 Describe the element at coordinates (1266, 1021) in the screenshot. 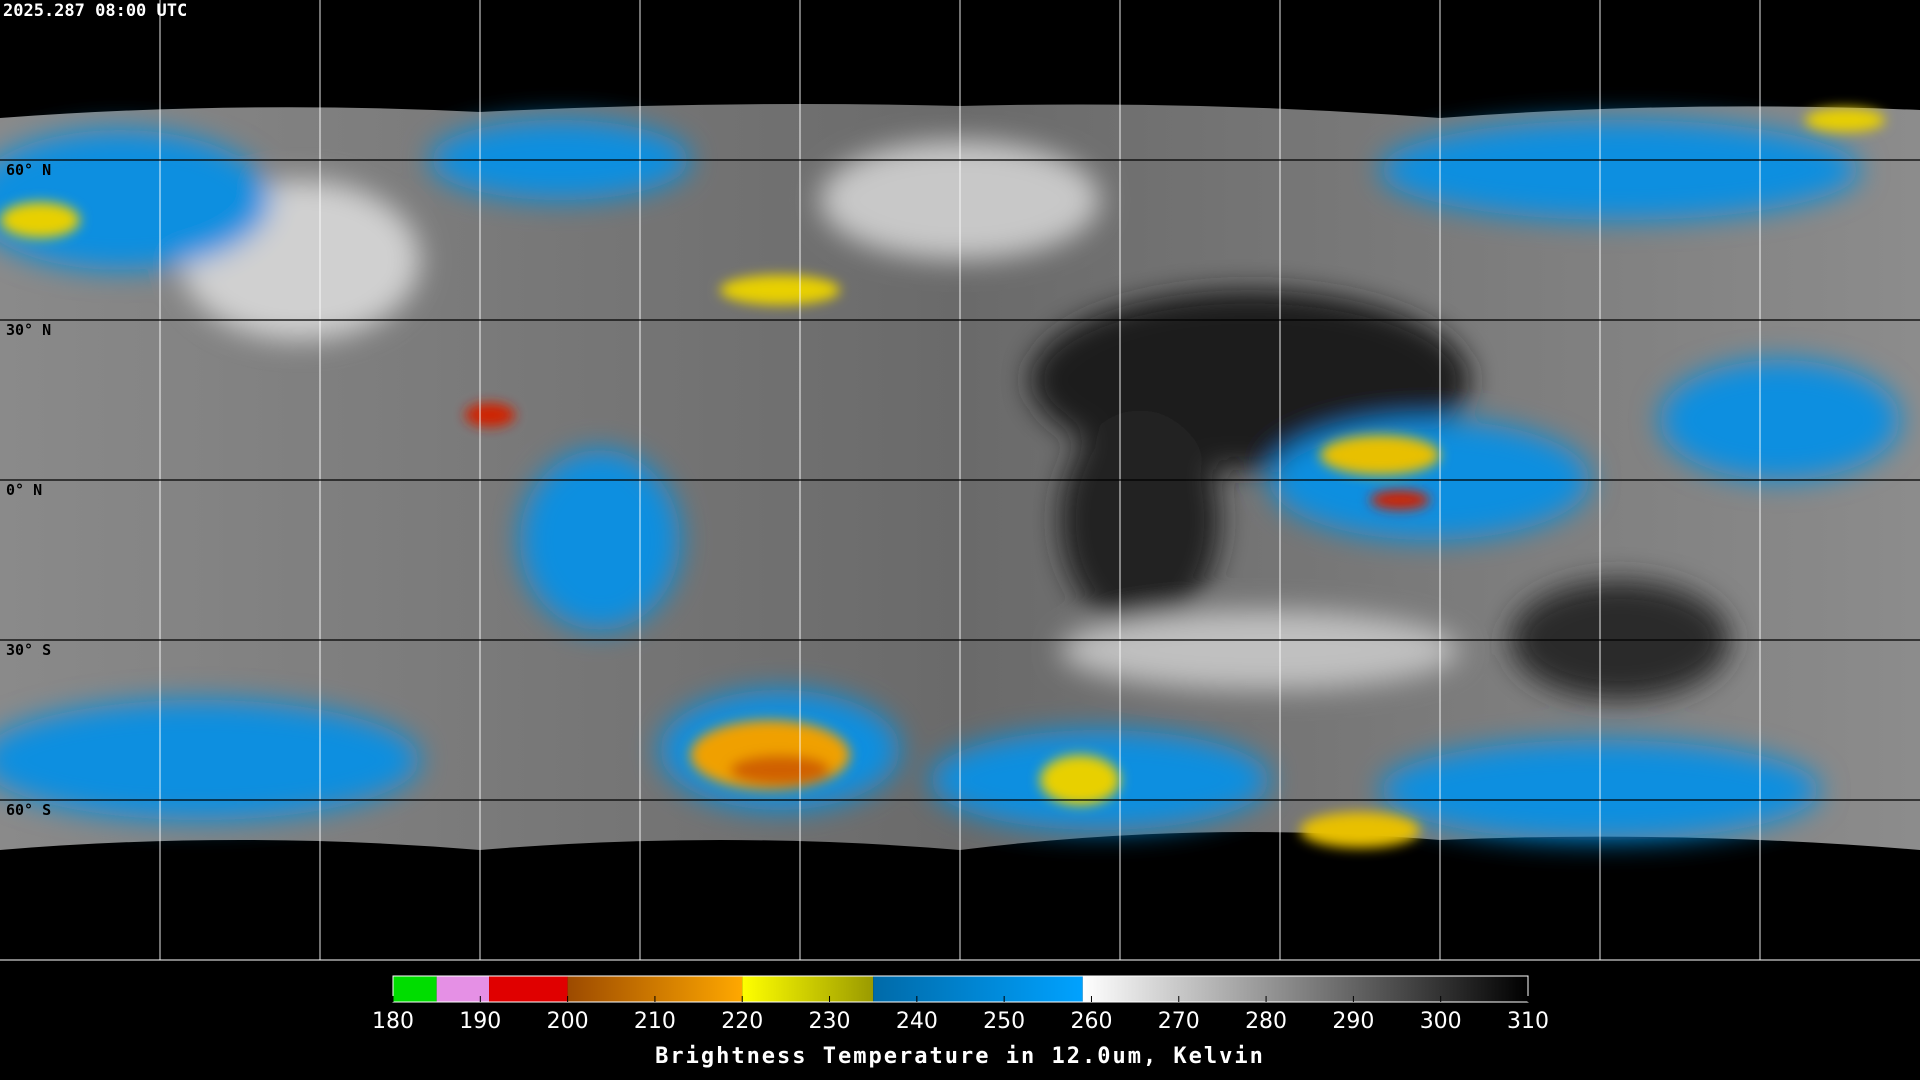

I see `colorbar-tick-label: 280` at that location.